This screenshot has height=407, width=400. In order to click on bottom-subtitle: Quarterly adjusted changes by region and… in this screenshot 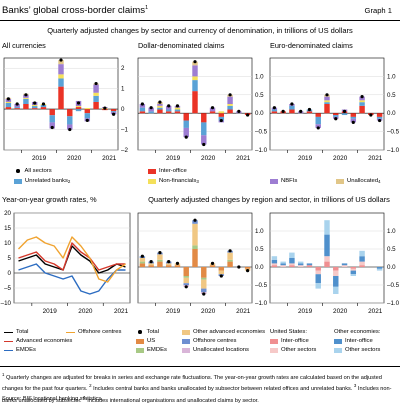, I will do `click(269, 199)`.